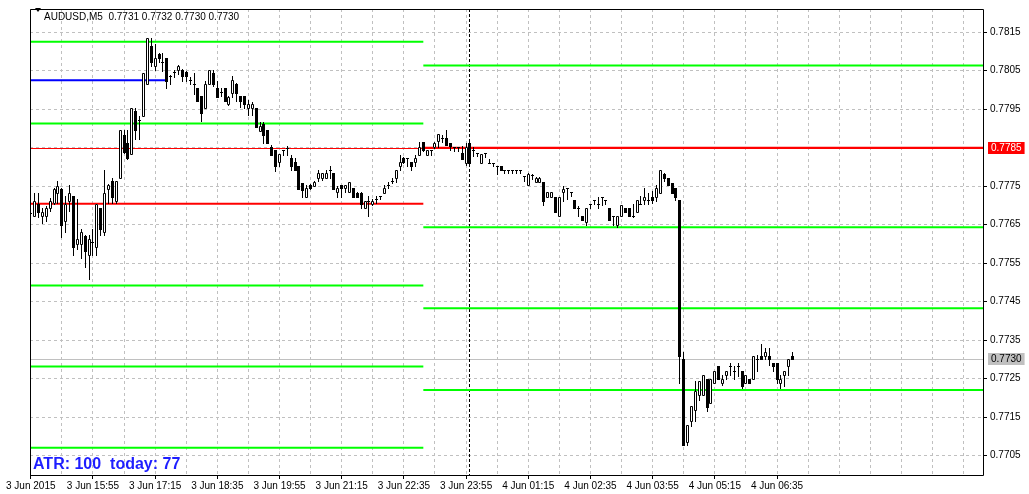 The height and width of the screenshot is (494, 1029). I want to click on x-tick-label: 3 Jun 21:15, so click(342, 485).